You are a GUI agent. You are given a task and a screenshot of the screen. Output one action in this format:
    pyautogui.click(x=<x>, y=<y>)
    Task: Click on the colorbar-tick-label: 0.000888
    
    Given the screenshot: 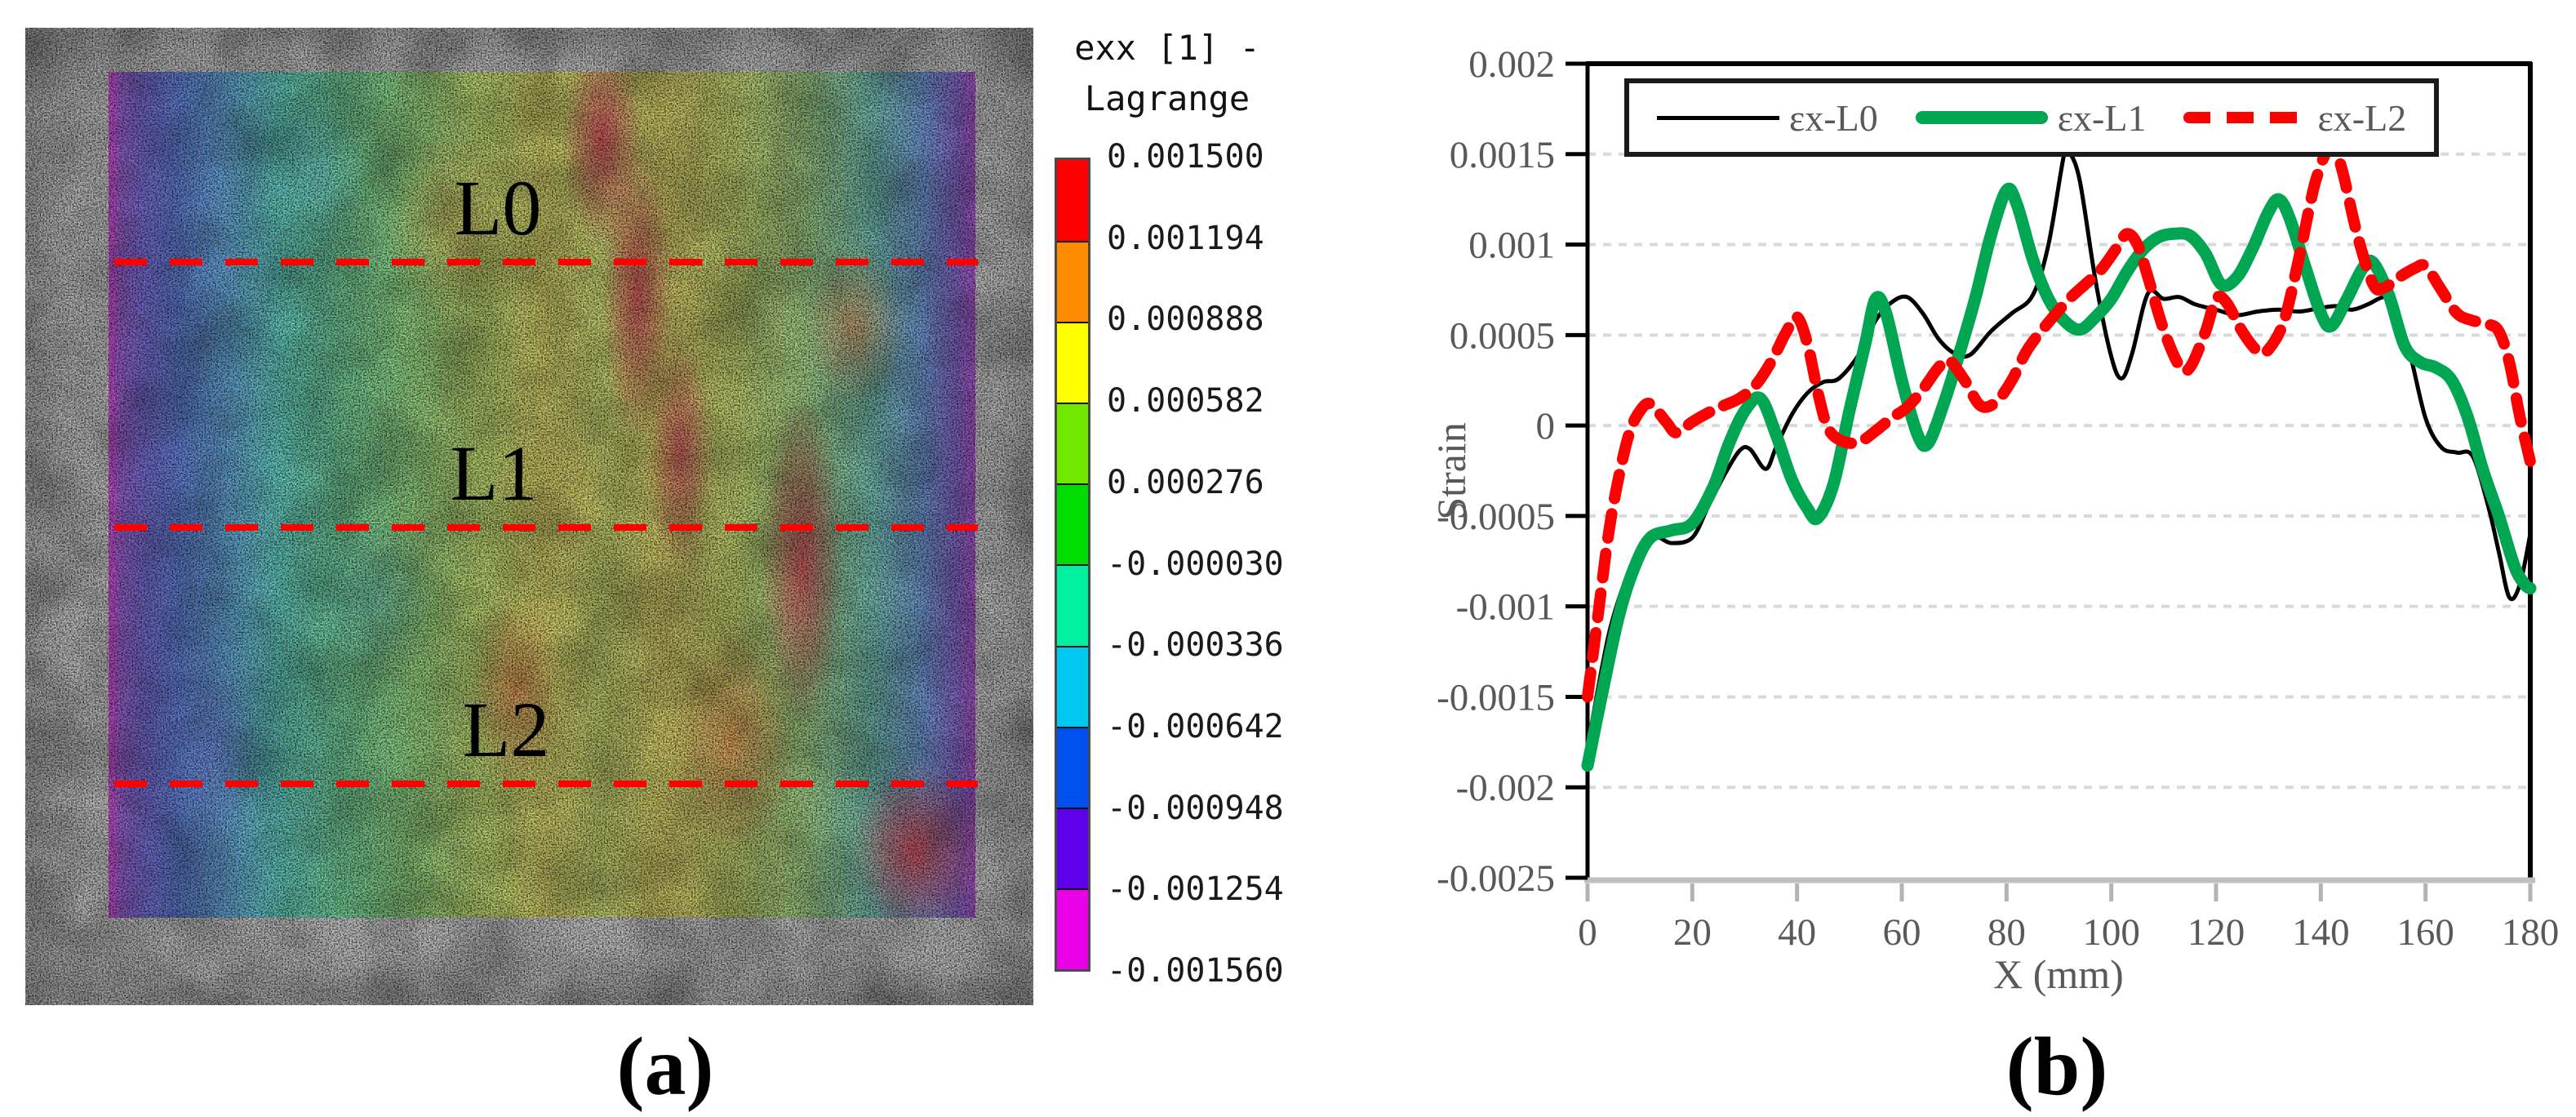 What is the action you would take?
    pyautogui.click(x=1185, y=319)
    